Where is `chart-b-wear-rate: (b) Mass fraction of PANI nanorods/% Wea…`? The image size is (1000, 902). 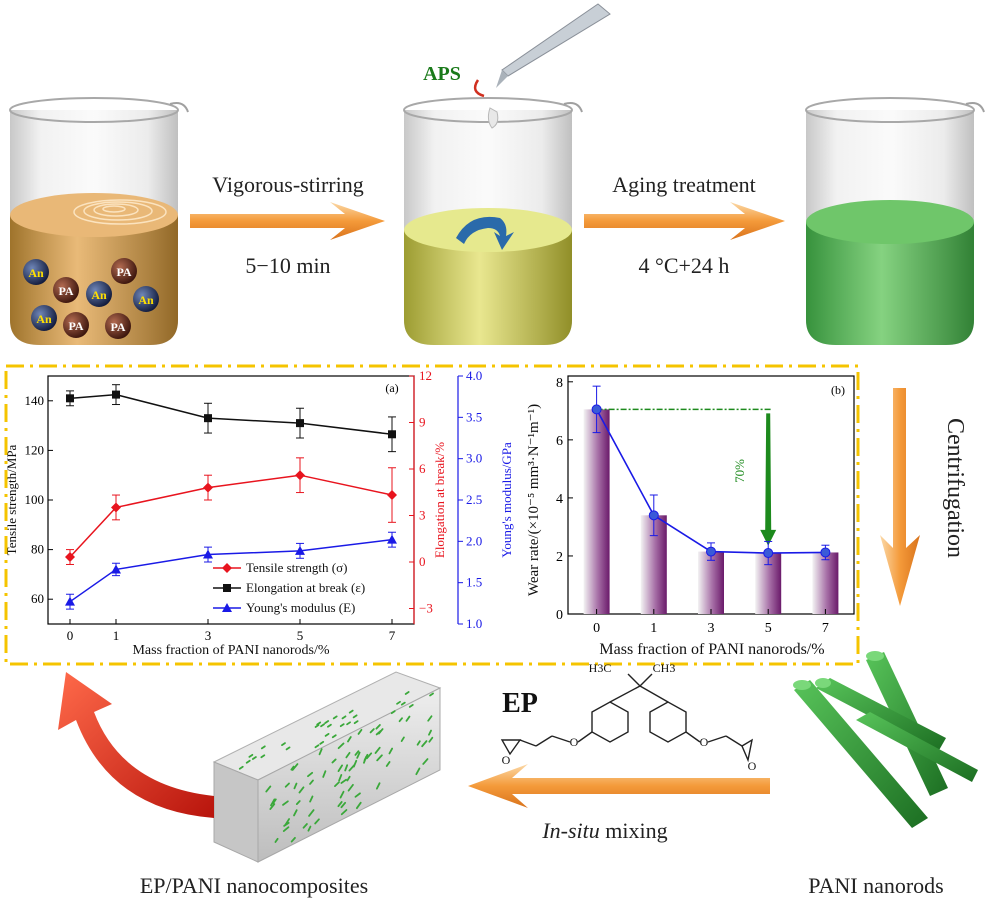 chart-b-wear-rate: (b) Mass fraction of PANI nanorods/% Wea… is located at coordinates (690, 516).